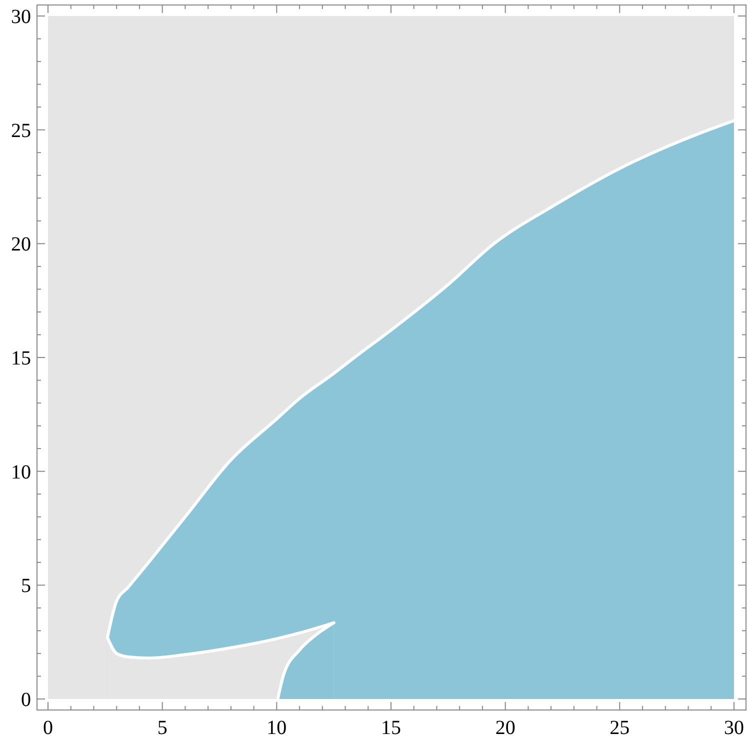  I want to click on x-tick-label: 0, so click(48, 728).